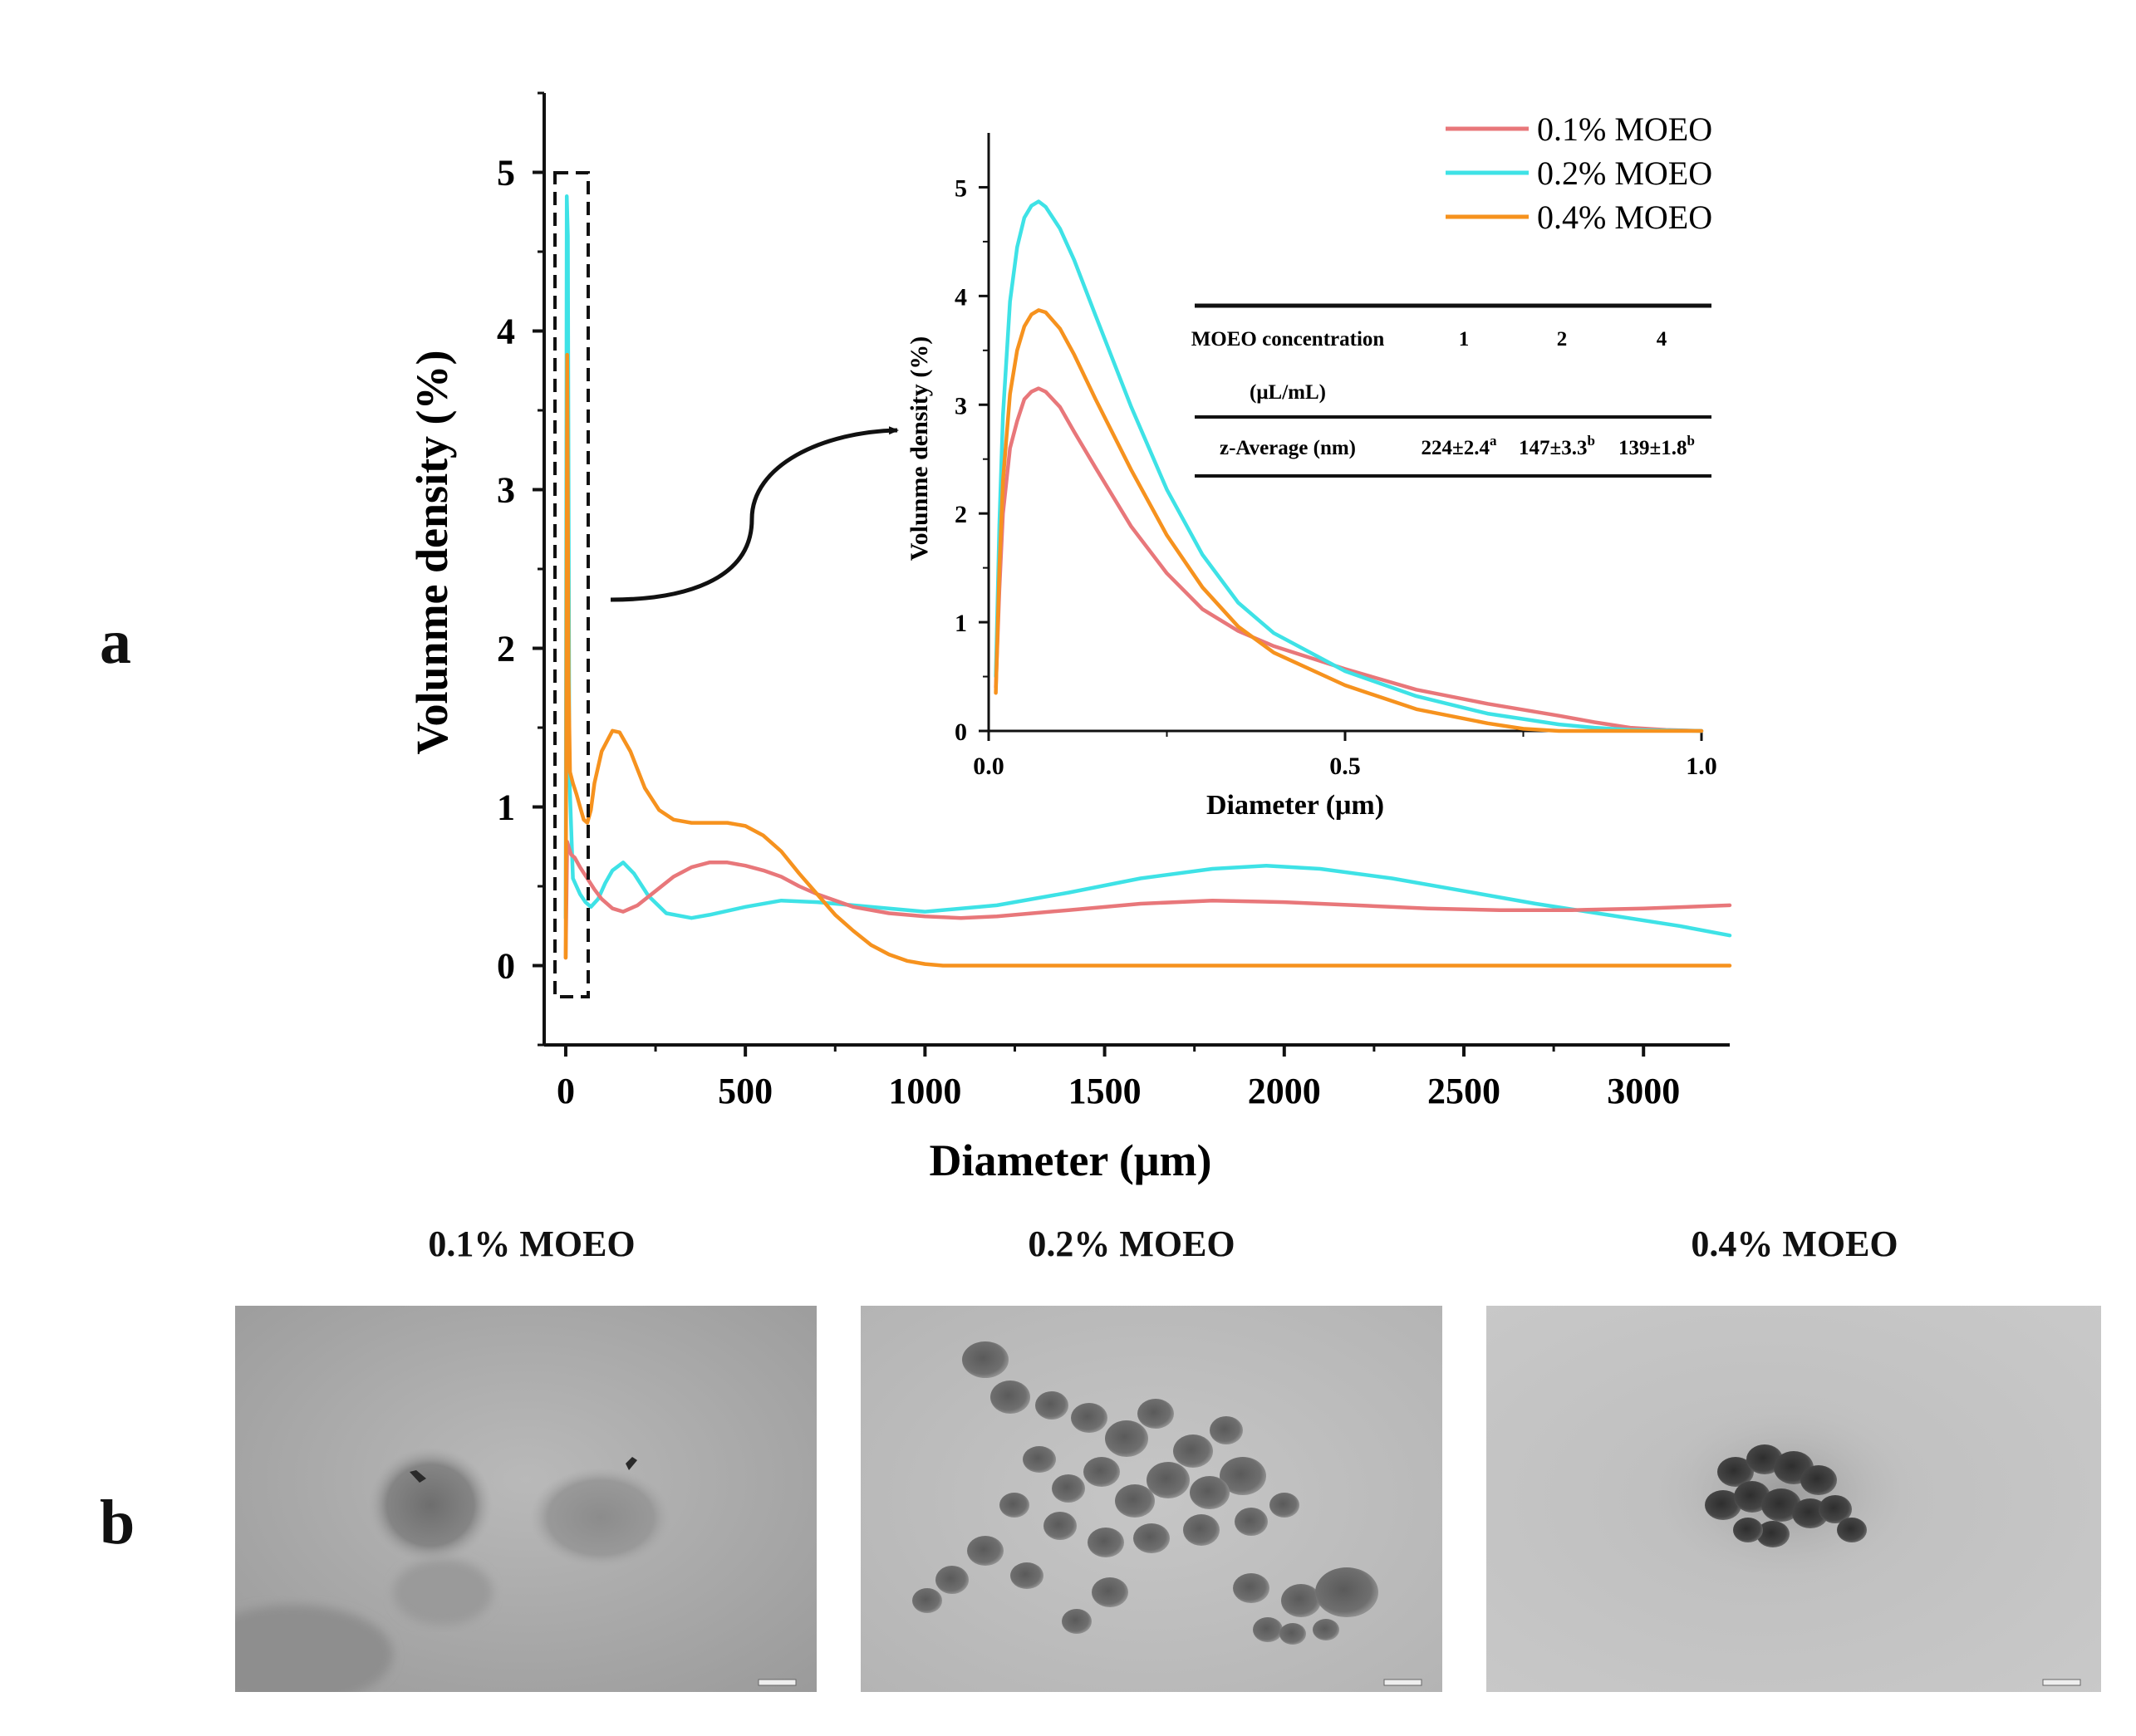 This screenshot has width=2136, height=1736. Describe the element at coordinates (924, 1091) in the screenshot. I see `main-x-tick-label: 1000` at that location.